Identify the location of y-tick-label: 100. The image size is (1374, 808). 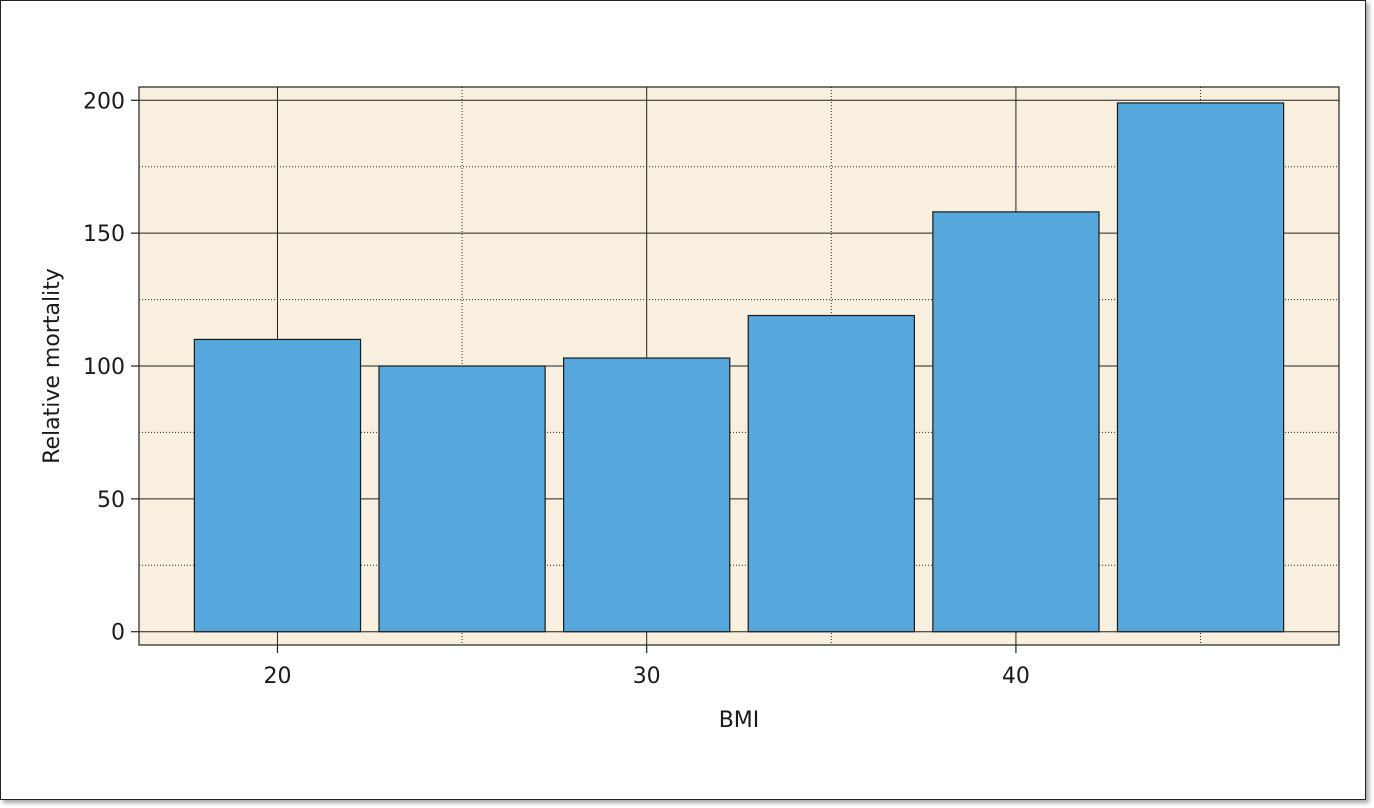
(104, 367).